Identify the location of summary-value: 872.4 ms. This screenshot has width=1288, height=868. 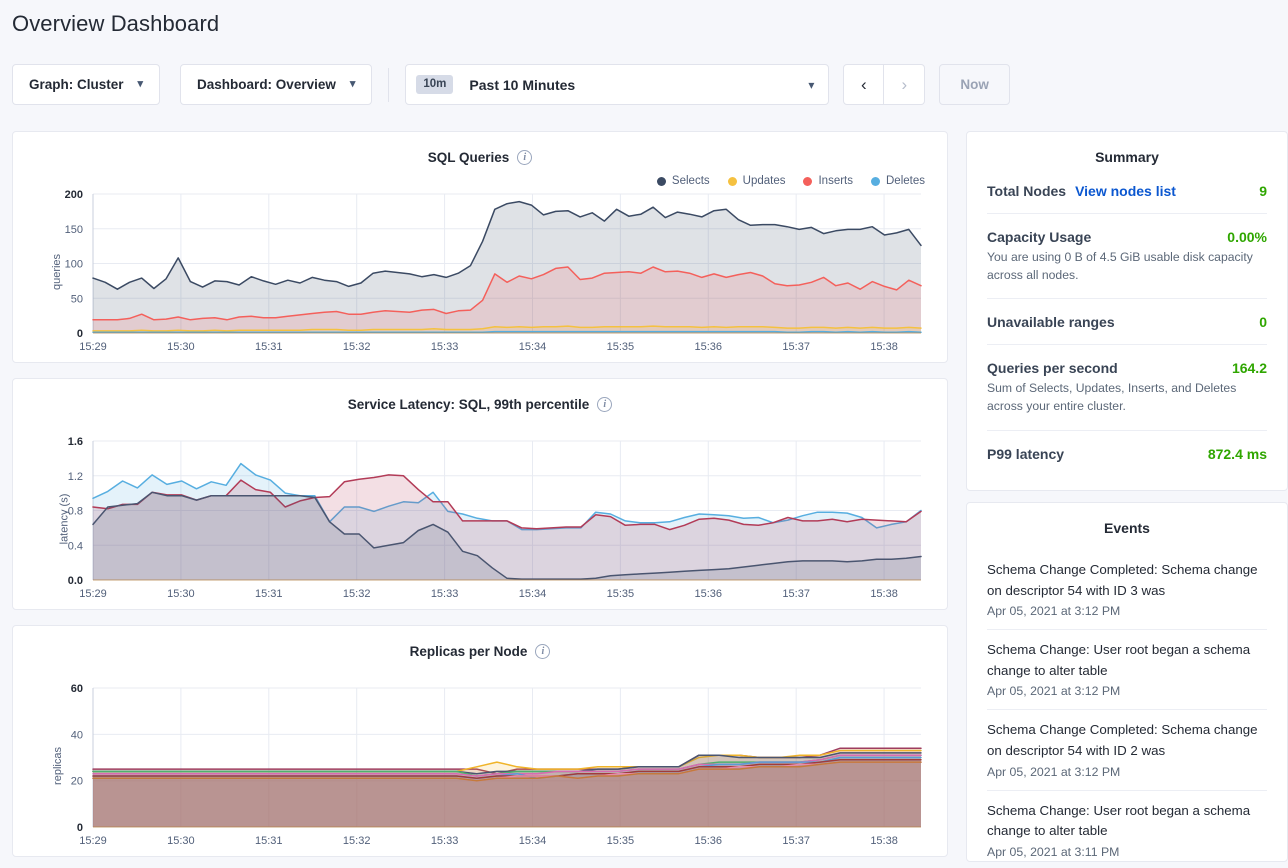
(1237, 453).